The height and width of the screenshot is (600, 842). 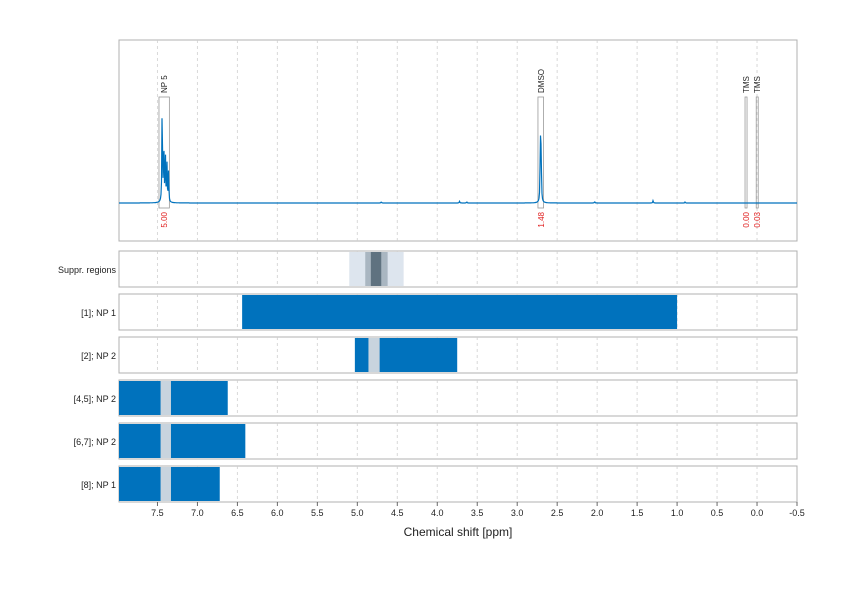 I want to click on integration-region-label: DMSO, so click(x=541, y=81).